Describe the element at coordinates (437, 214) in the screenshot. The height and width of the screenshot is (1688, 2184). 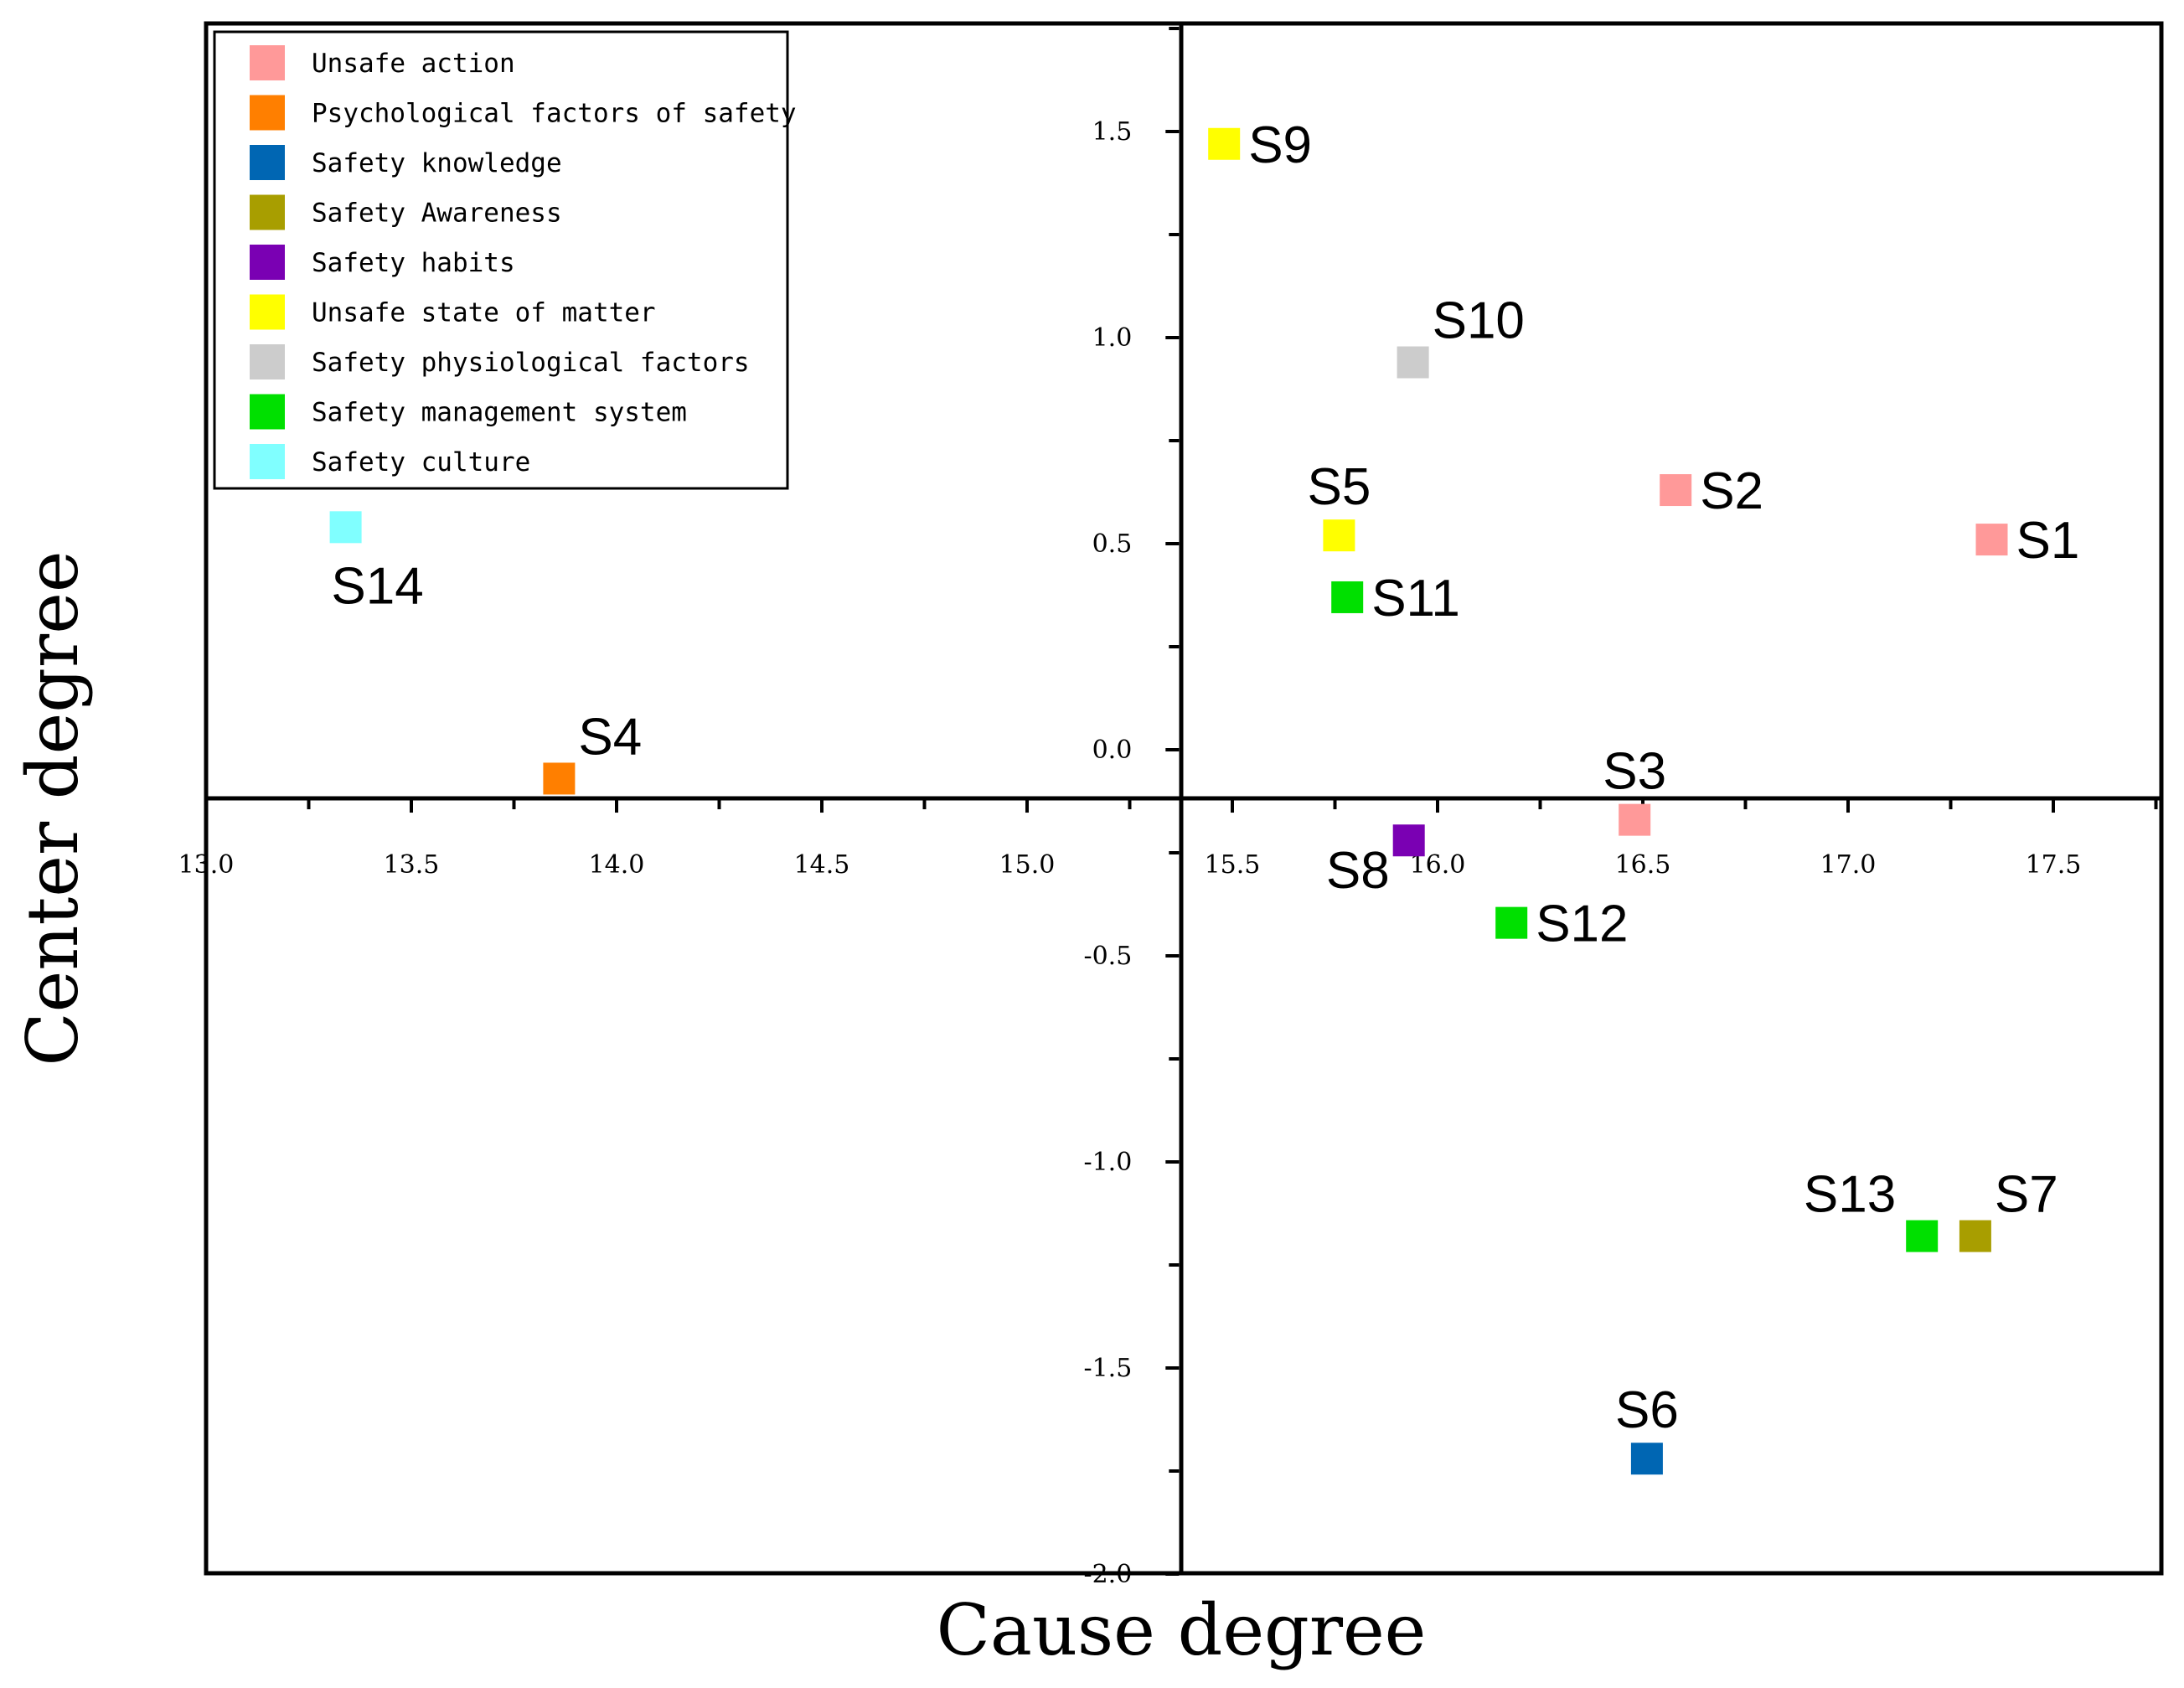
I see `legend-label: Safety Awareness` at that location.